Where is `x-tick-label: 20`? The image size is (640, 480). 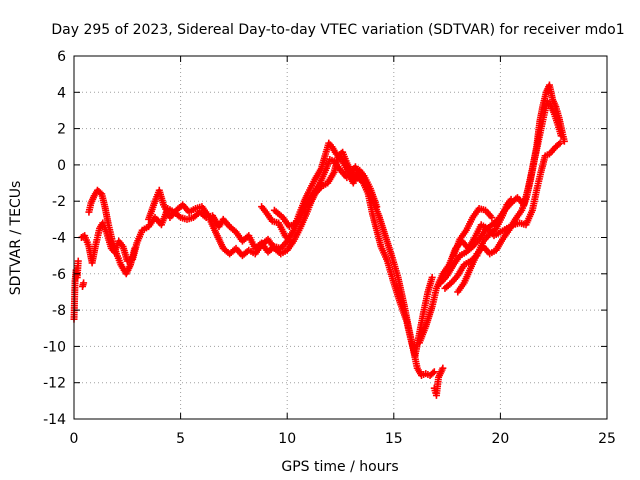 x-tick-label: 20 is located at coordinates (500, 439).